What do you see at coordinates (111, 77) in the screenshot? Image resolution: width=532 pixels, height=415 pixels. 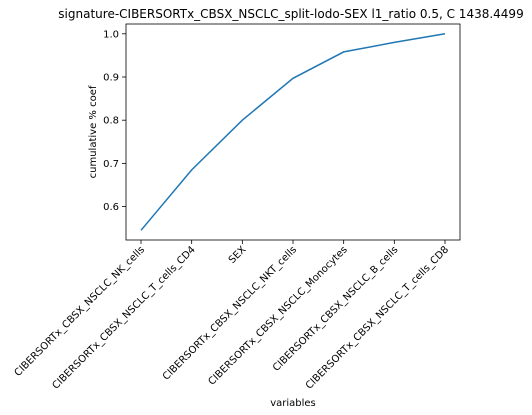 I see `y-tick-label: 0.9` at bounding box center [111, 77].